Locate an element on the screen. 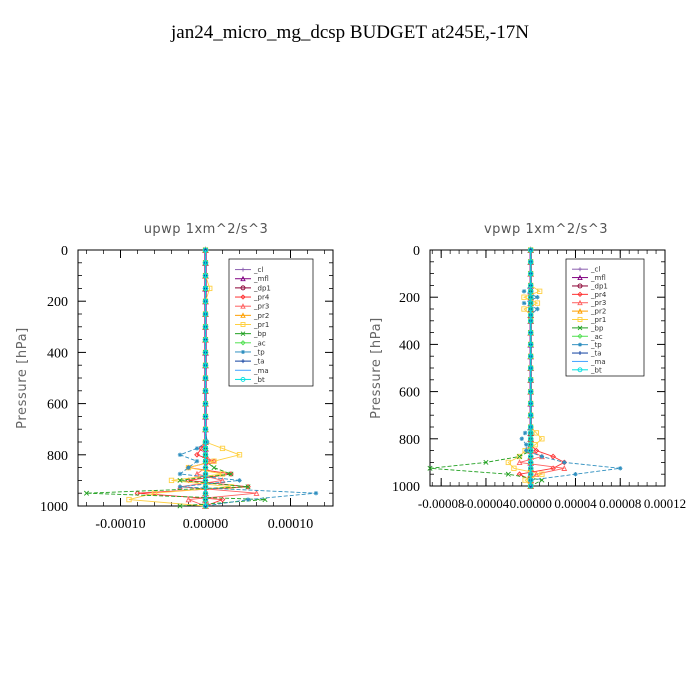 This screenshot has width=700, height=700. legend-item-ta: _ta is located at coordinates (250, 362).